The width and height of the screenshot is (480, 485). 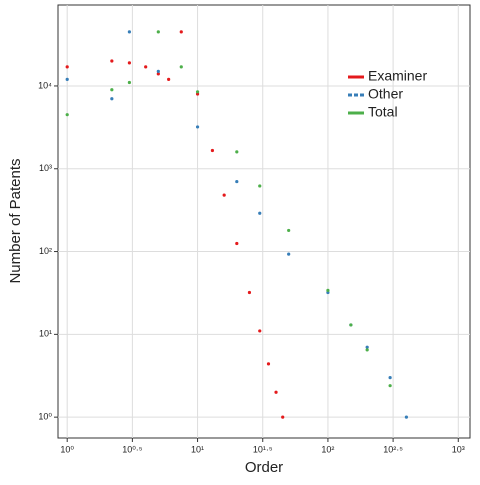 What do you see at coordinates (132, 449) in the screenshot?
I see `x-tick-label: 10⁰·⁵` at bounding box center [132, 449].